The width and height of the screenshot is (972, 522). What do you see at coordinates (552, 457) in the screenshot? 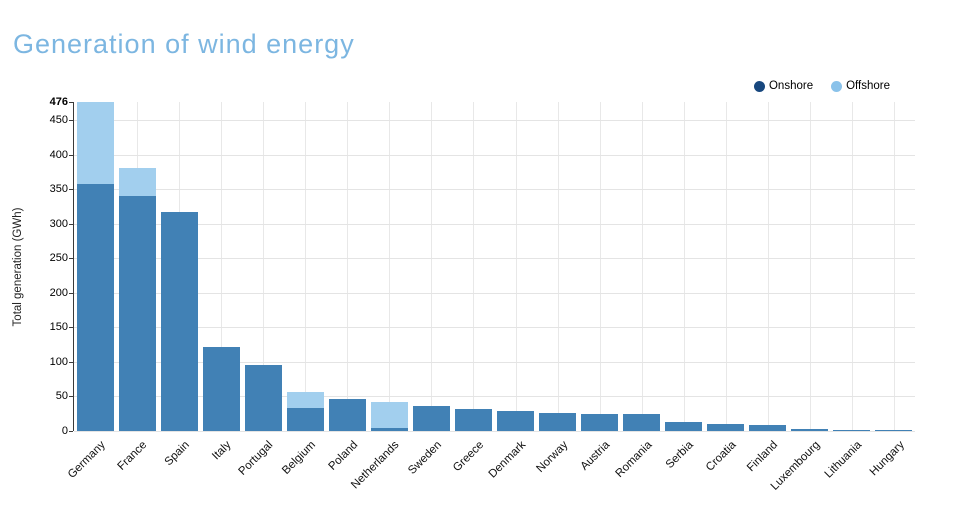
I see `x-tick-label: Norway` at bounding box center [552, 457].